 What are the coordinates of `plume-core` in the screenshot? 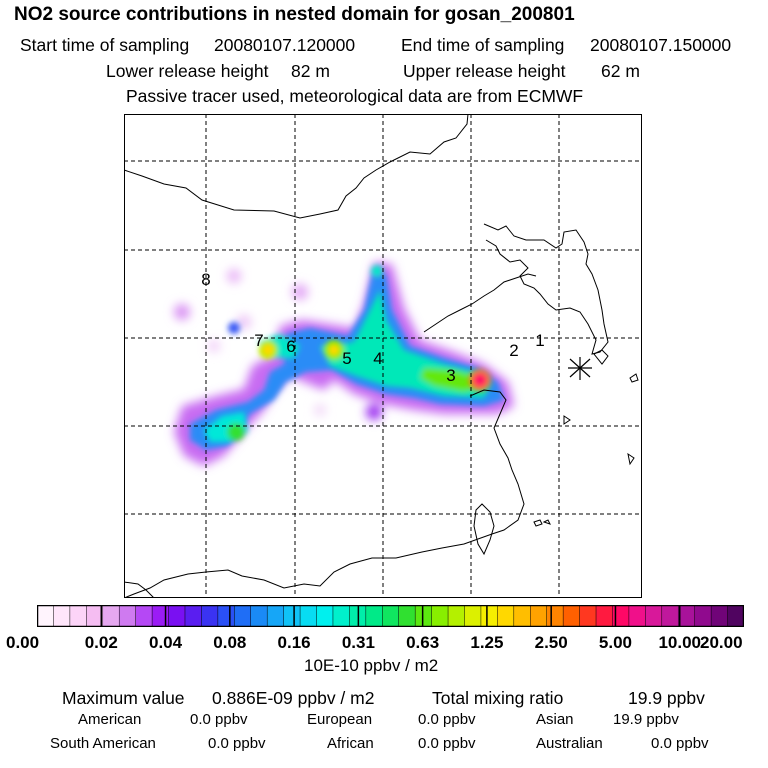 It's located at (347, 353).